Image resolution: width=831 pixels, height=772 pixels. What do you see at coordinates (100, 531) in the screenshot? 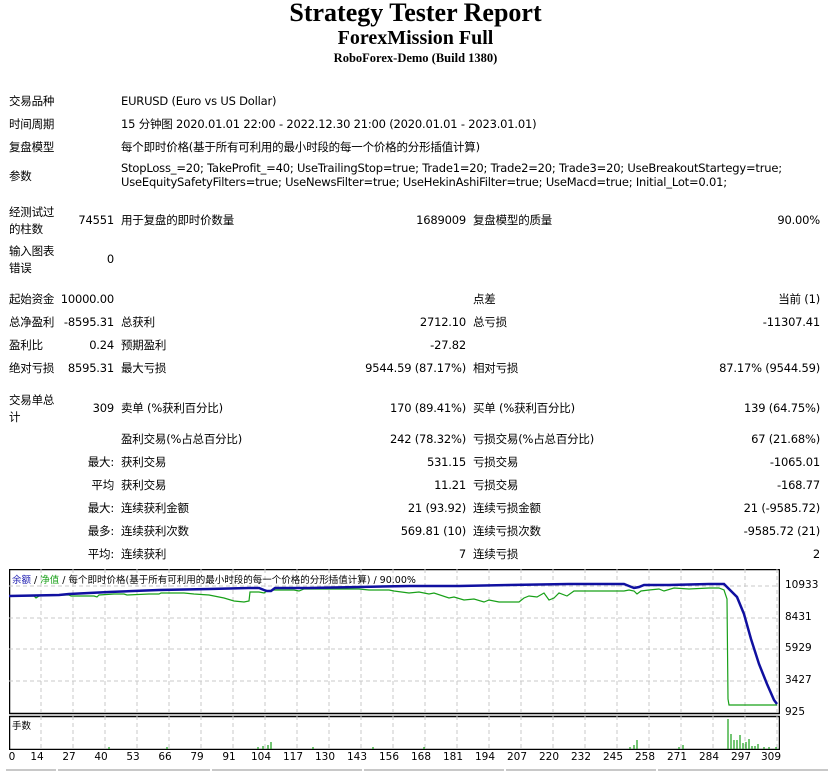
I see `maximal-prefix: 最多:` at bounding box center [100, 531].